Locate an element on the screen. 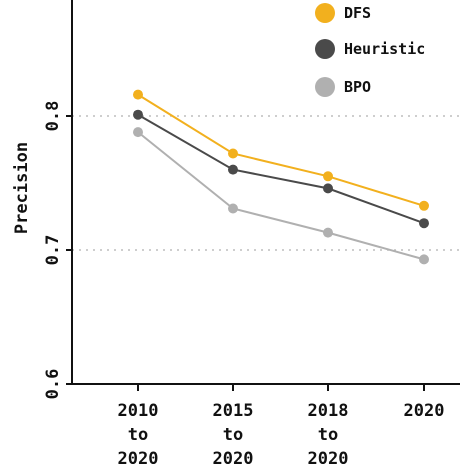 This screenshot has height=474, width=474. x-tick-label: 2015 to 2020 is located at coordinates (233, 435).